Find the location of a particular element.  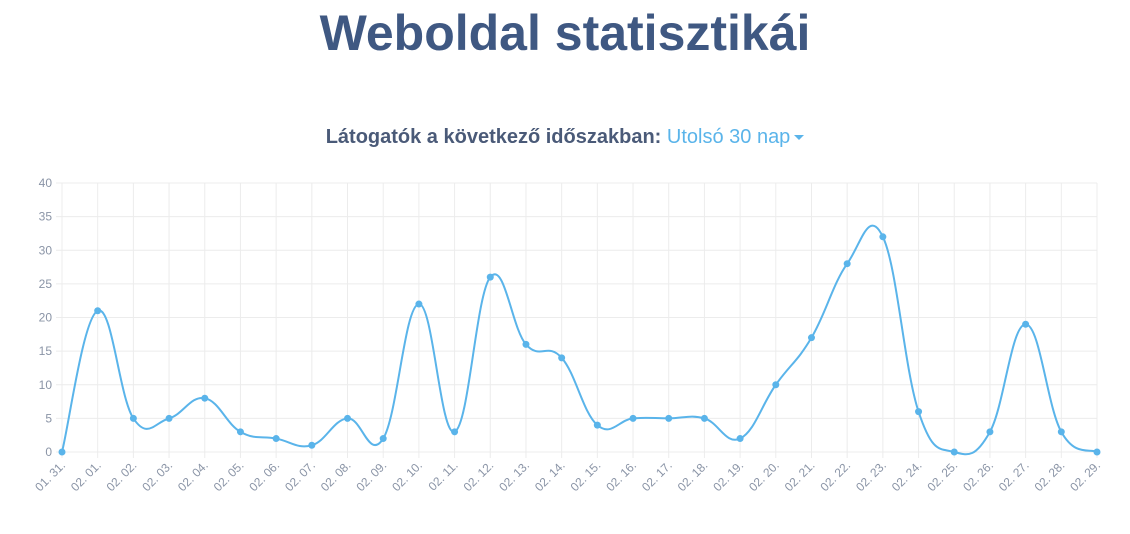

period-label: Utolsó 30 nap is located at coordinates (728, 137).